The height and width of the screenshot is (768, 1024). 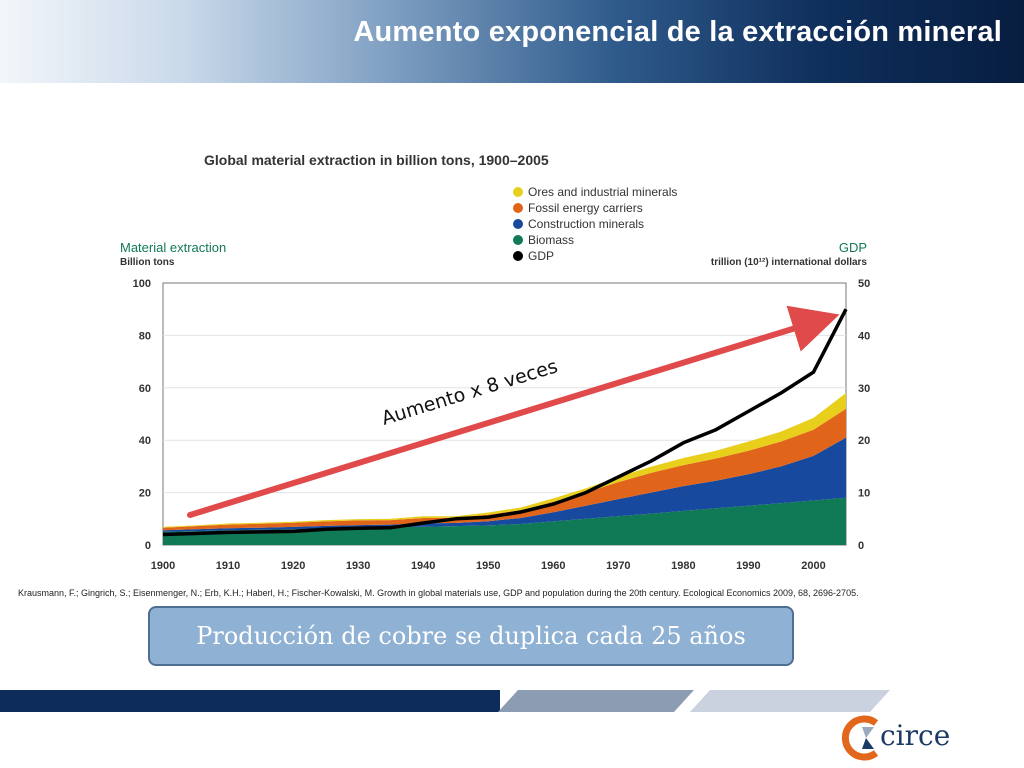 What do you see at coordinates (293, 566) in the screenshot?
I see `x-tick-label: 1920` at bounding box center [293, 566].